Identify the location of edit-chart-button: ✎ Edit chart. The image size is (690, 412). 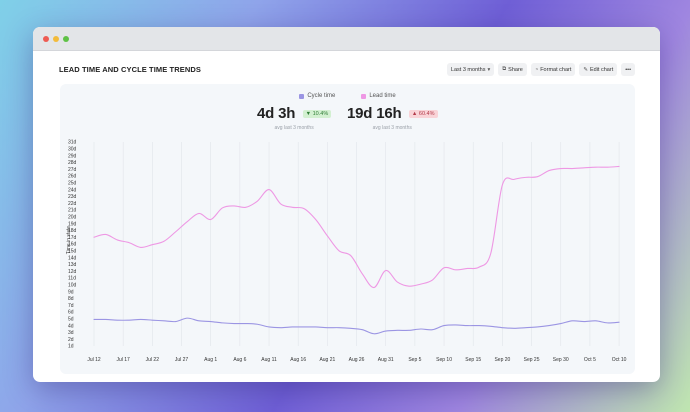
(598, 69).